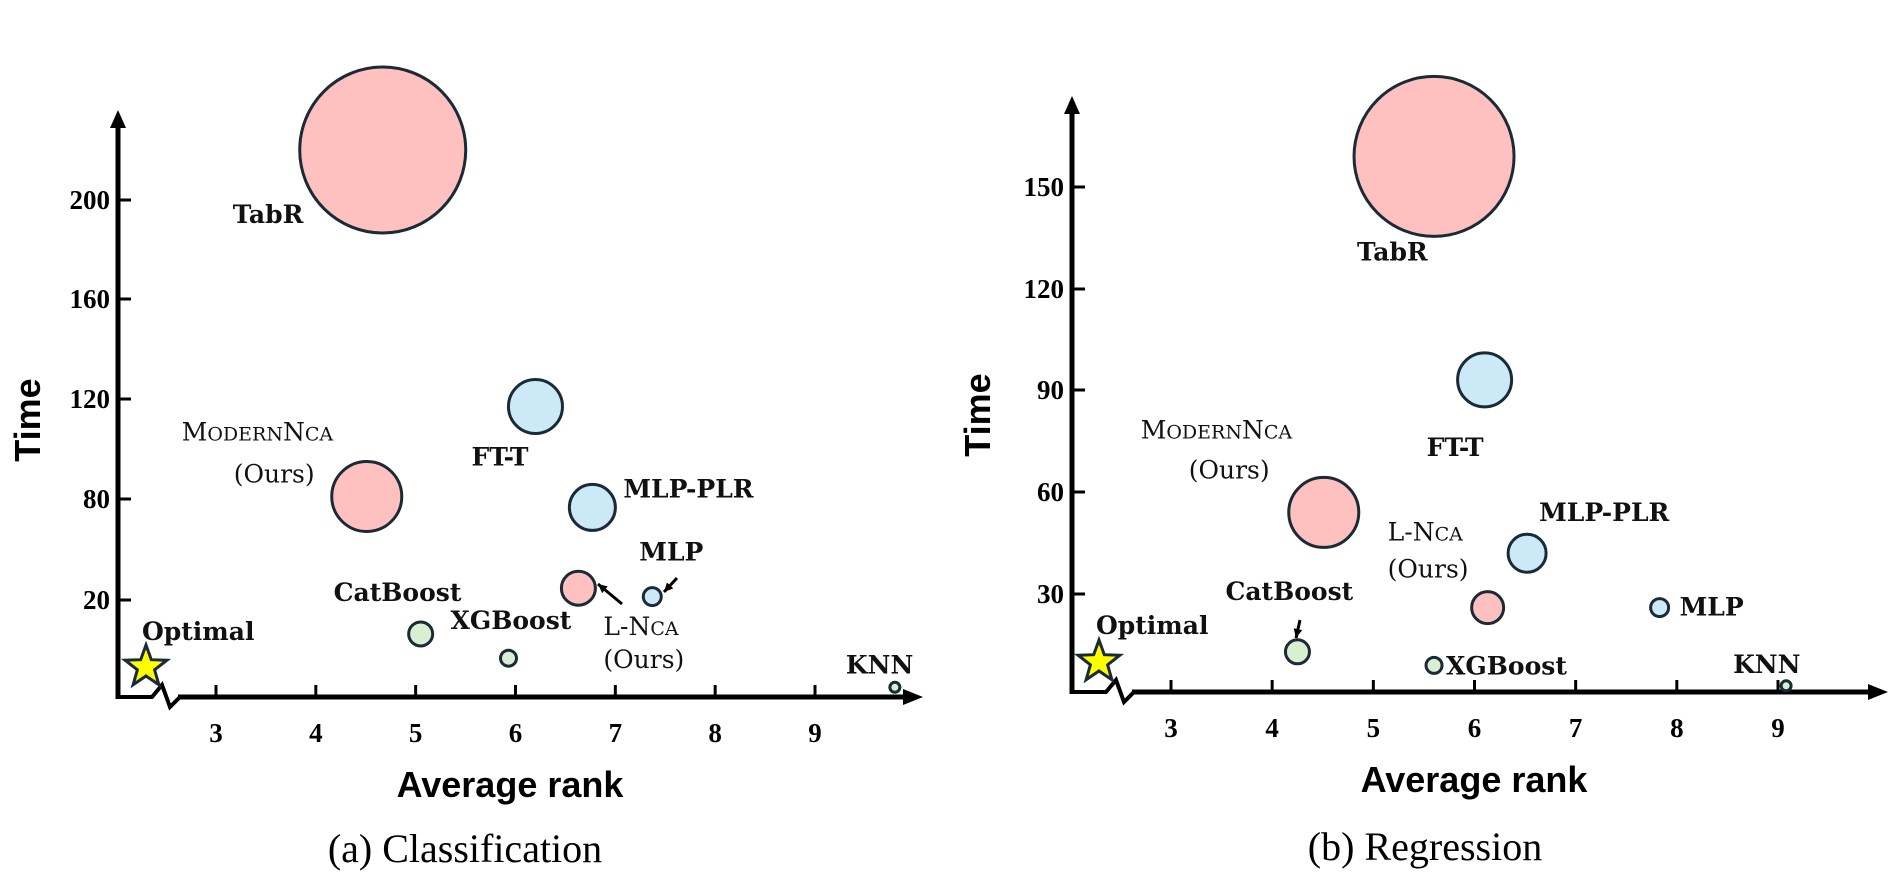 Image resolution: width=1897 pixels, height=889 pixels. I want to click on y-tick-label: 80, so click(96, 499).